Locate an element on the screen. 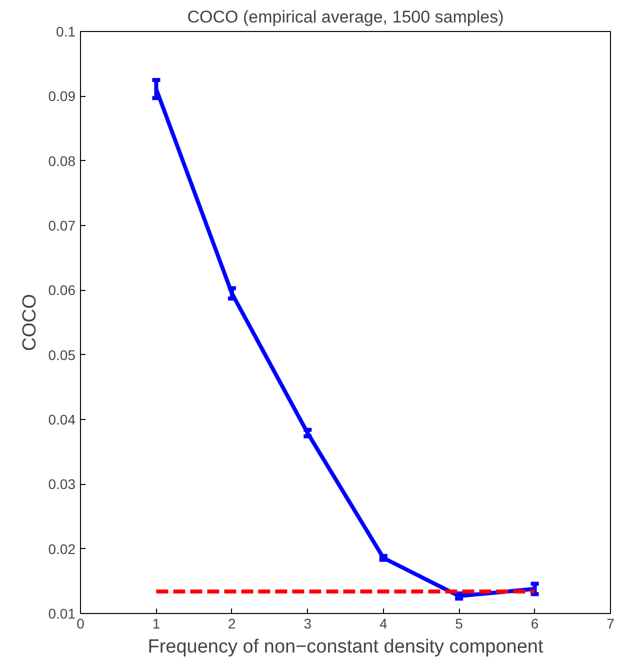  x-axis-title: Frequency of non−constant density component is located at coordinates (346, 647).